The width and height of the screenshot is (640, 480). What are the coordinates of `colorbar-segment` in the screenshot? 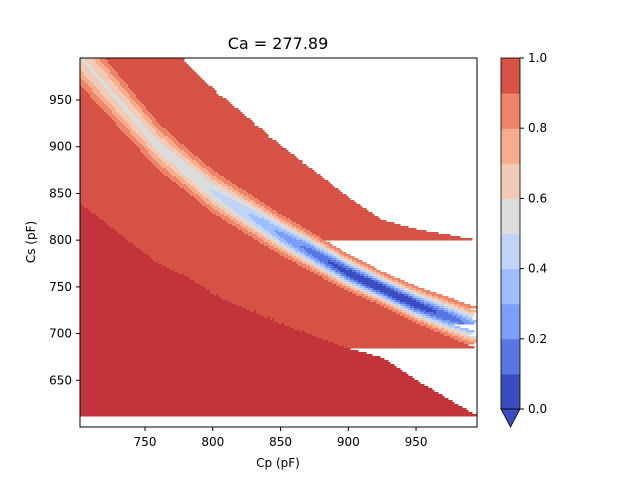 It's located at (510, 111).